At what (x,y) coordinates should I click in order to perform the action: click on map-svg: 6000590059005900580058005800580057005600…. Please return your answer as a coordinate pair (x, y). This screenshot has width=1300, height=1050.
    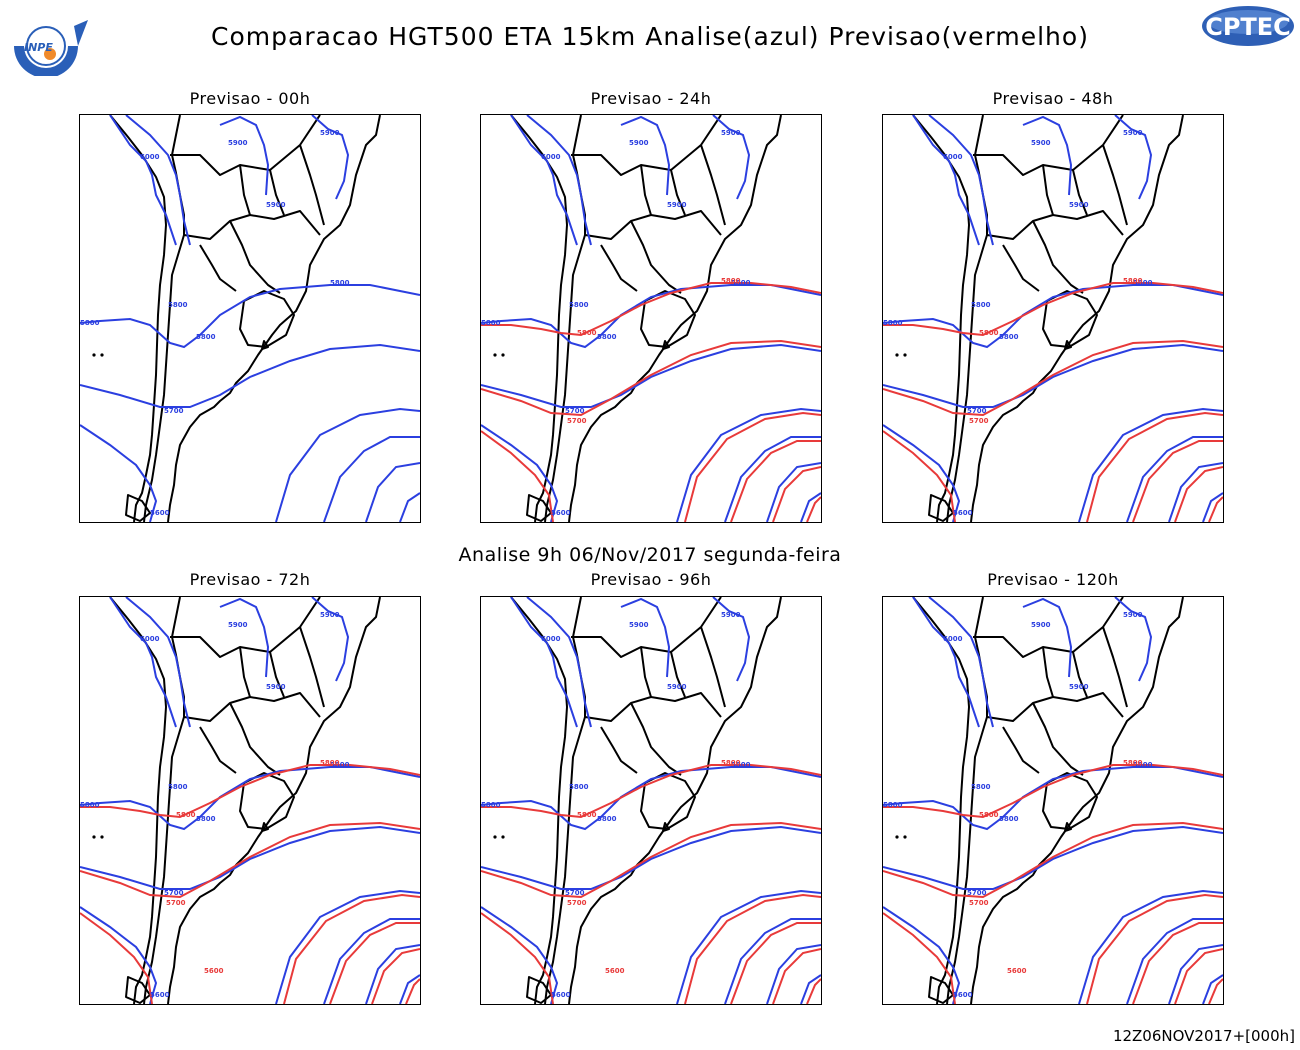
    Looking at the image, I should click on (651, 318).